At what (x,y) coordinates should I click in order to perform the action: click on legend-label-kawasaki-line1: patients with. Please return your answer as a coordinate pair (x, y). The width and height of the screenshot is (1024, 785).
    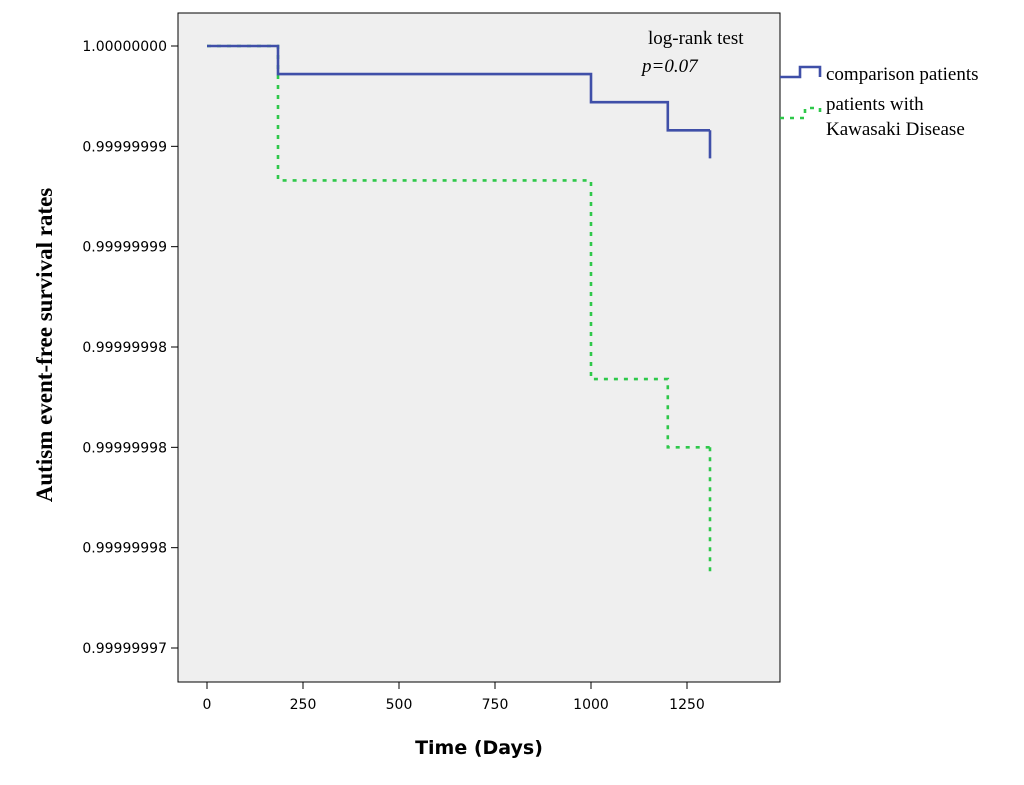
    Looking at the image, I should click on (875, 104).